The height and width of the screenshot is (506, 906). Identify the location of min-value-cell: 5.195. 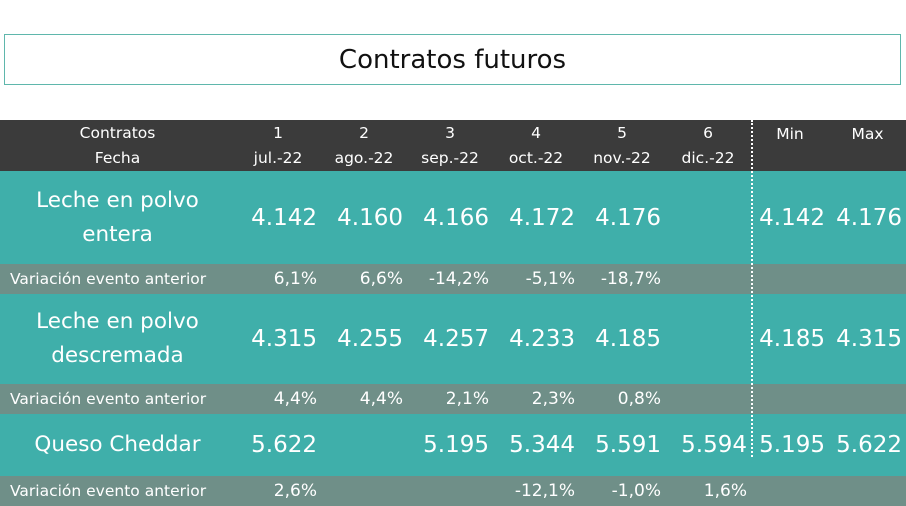
(792, 445).